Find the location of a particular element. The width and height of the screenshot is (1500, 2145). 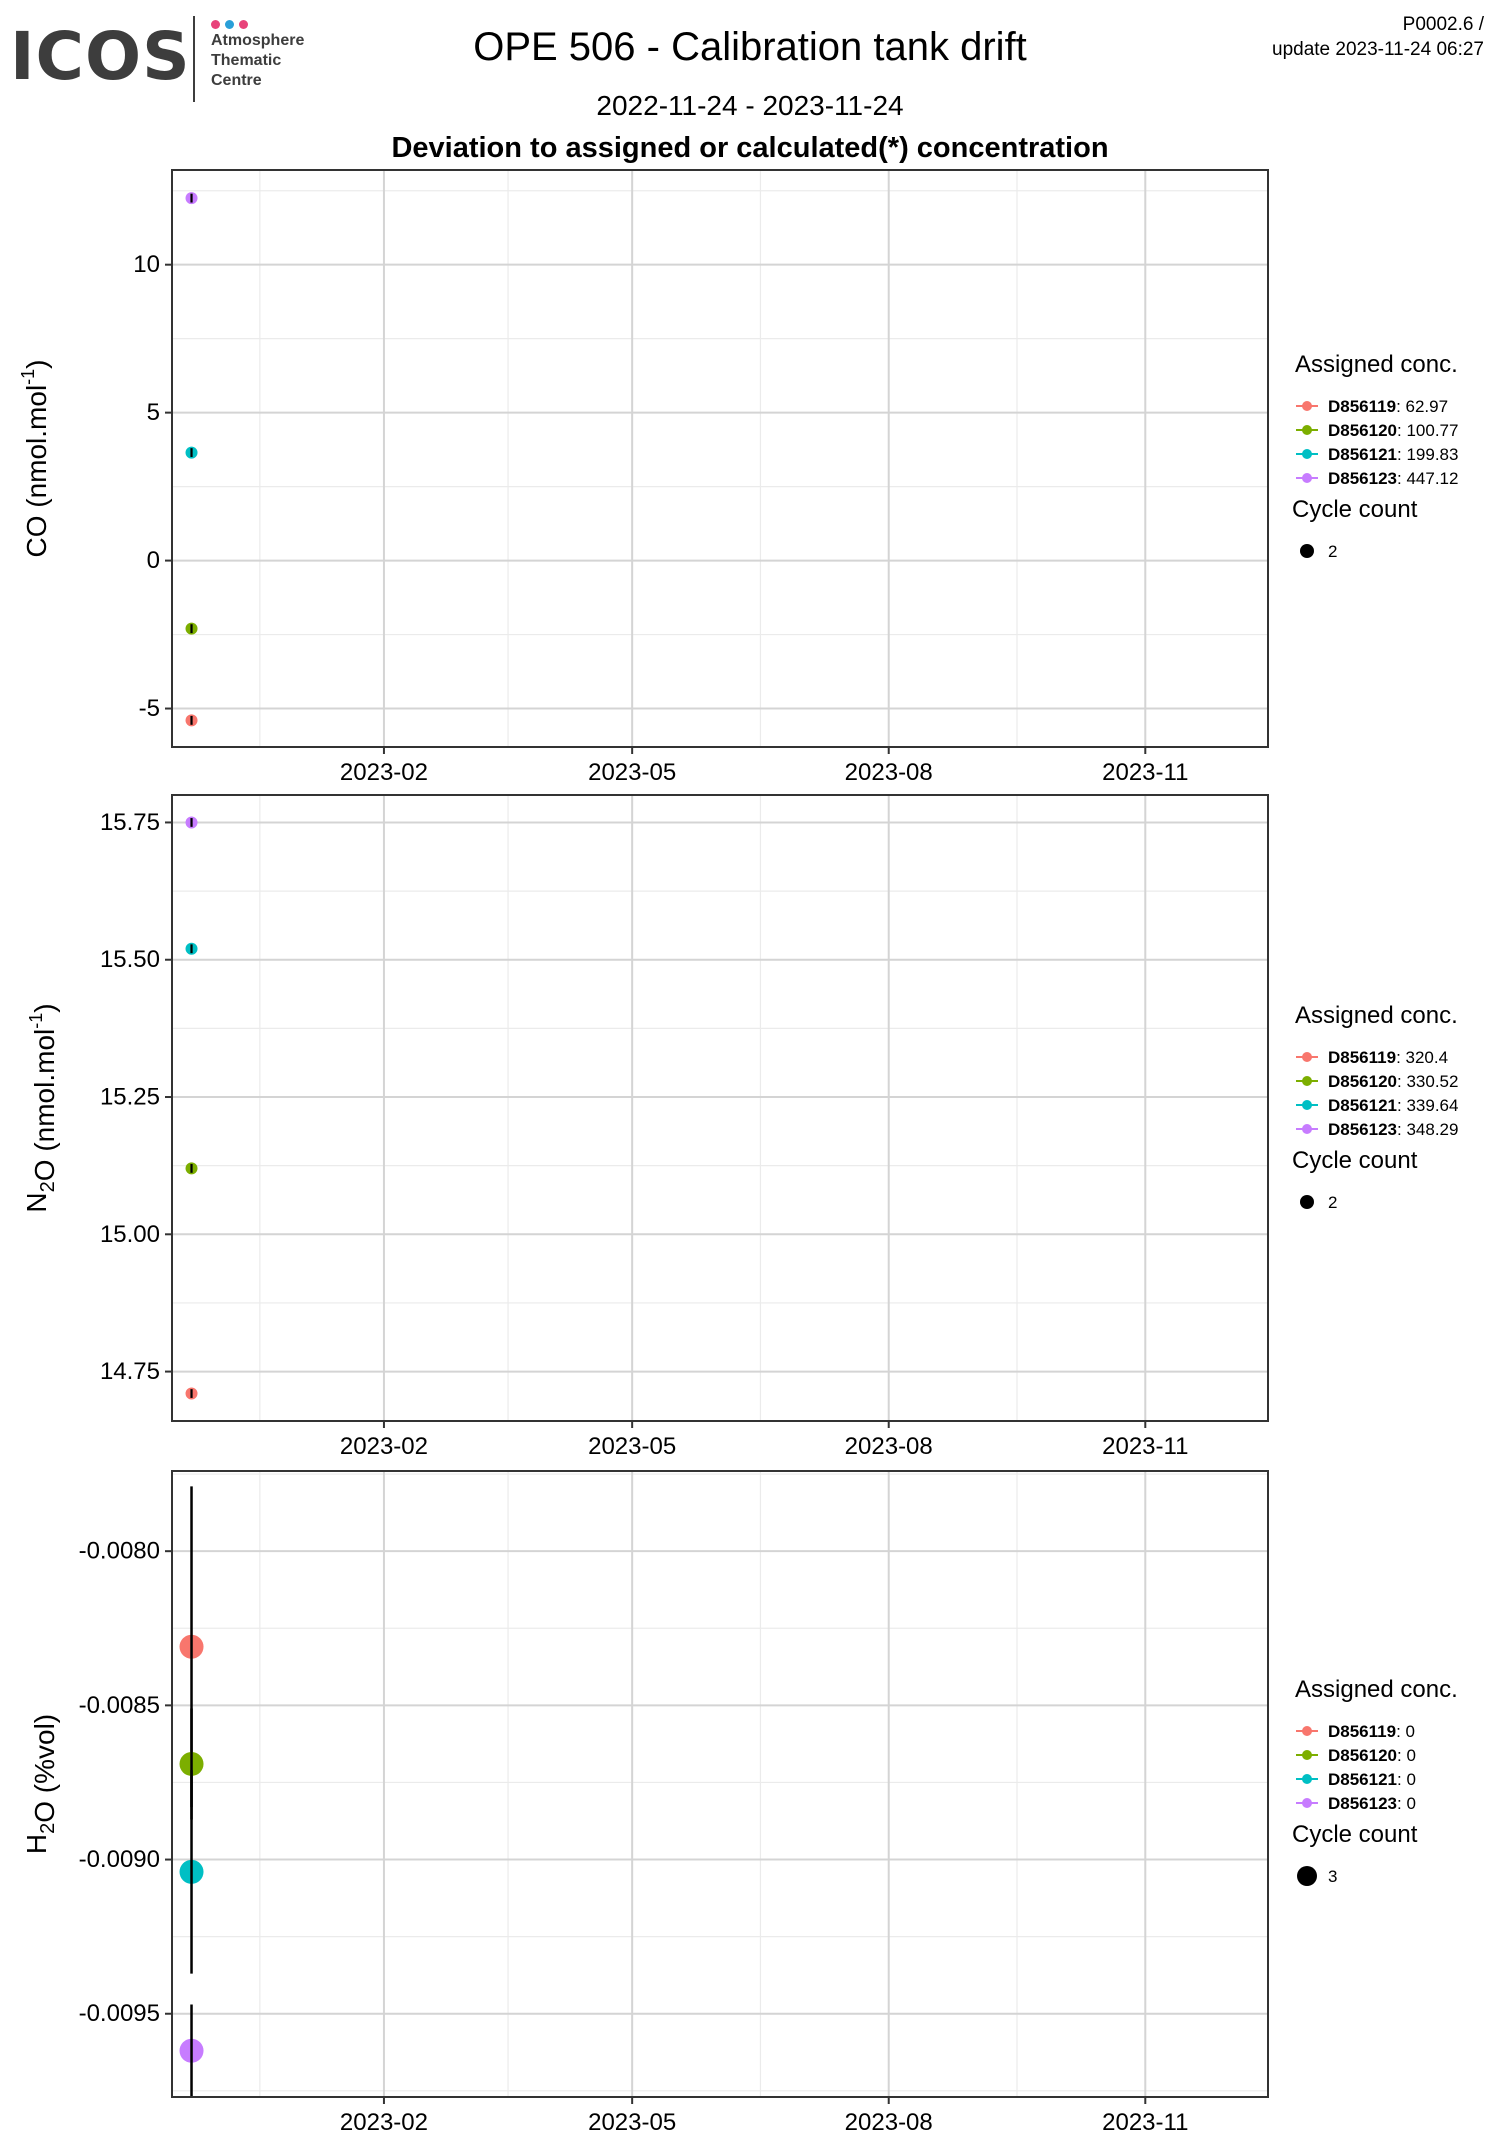

y-axis-label: CO (nmol.mol-1) is located at coordinates (35, 458).